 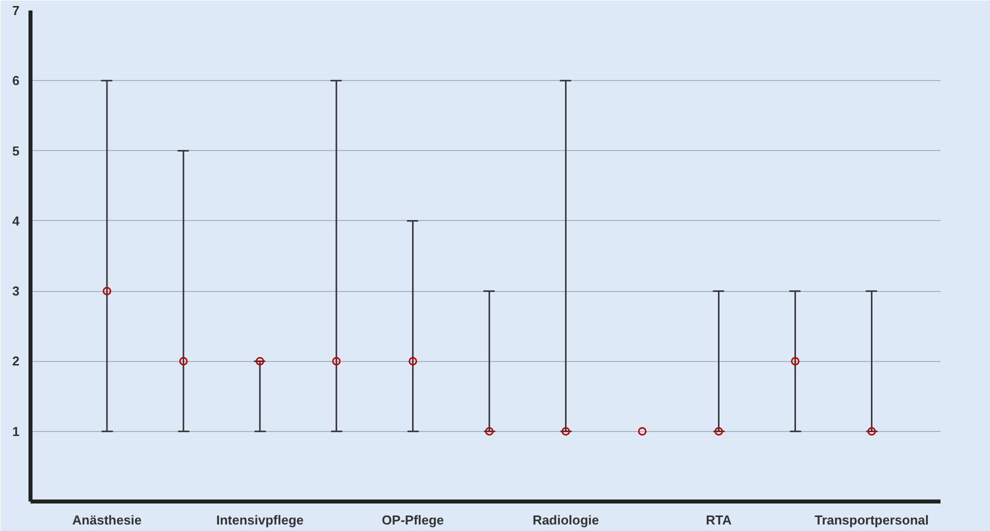 What do you see at coordinates (16, 80) in the screenshot?
I see `y-tick-label: 6` at bounding box center [16, 80].